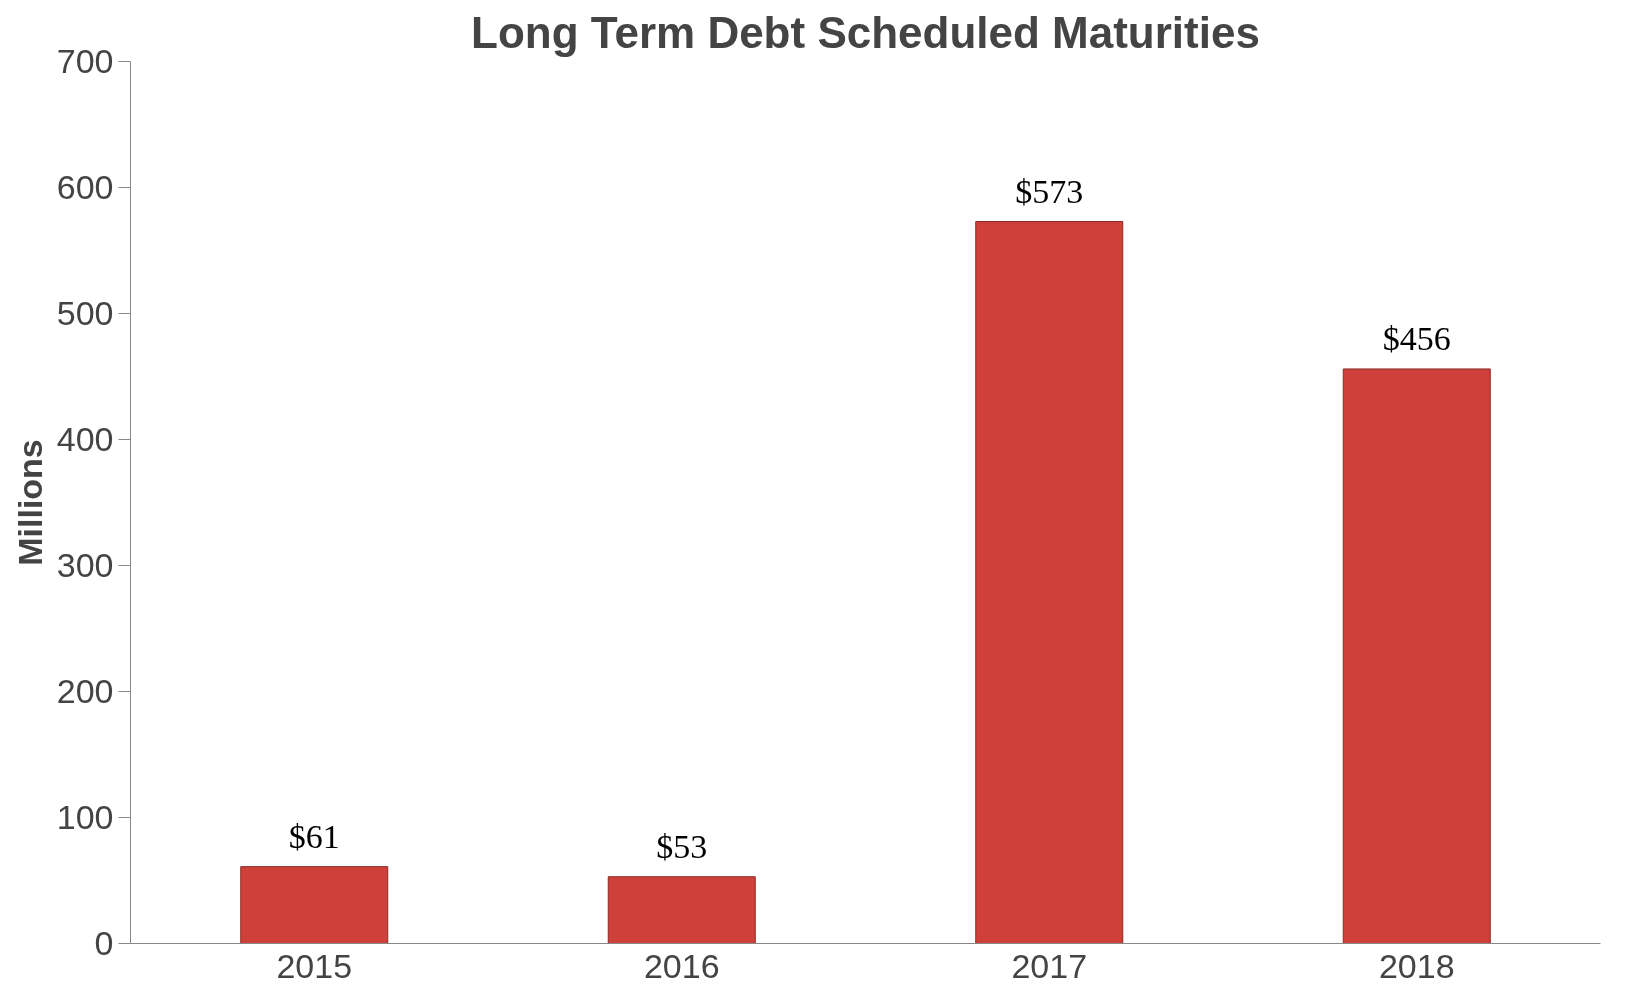  What do you see at coordinates (1049, 965) in the screenshot?
I see `x-tick-label: 2017` at bounding box center [1049, 965].